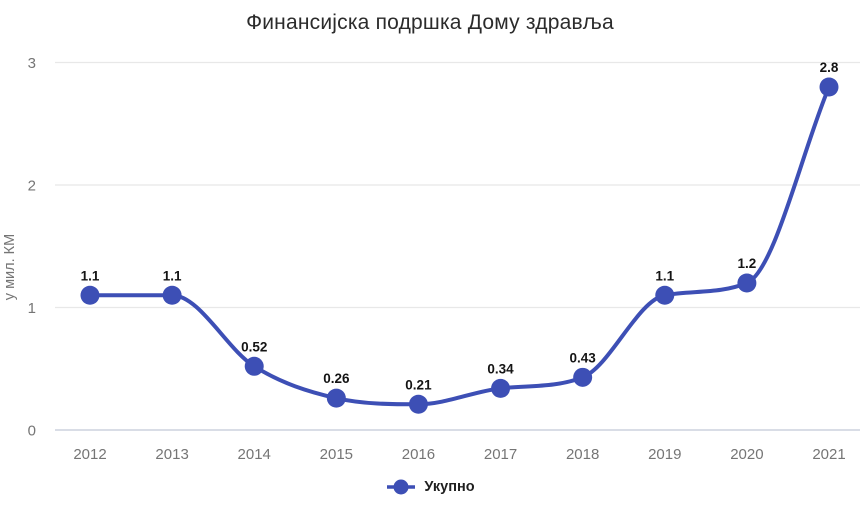  Describe the element at coordinates (336, 454) in the screenshot. I see `x-tick-label: 2015` at that location.